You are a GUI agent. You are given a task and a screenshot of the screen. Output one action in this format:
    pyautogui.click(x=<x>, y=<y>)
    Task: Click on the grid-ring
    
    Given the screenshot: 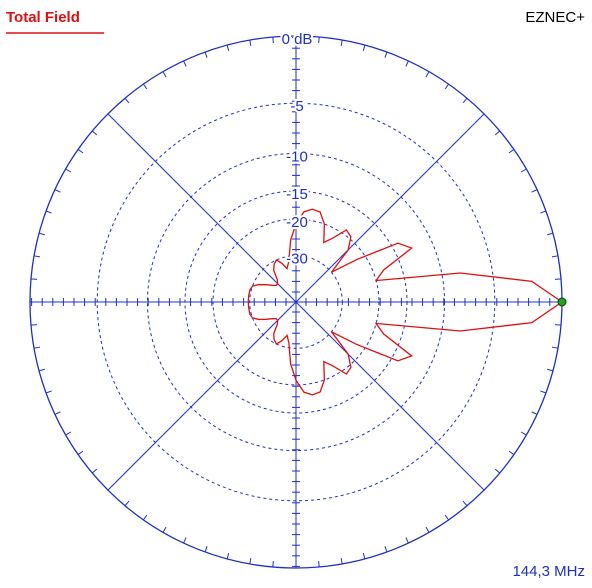 What is the action you would take?
    pyautogui.click(x=296, y=302)
    